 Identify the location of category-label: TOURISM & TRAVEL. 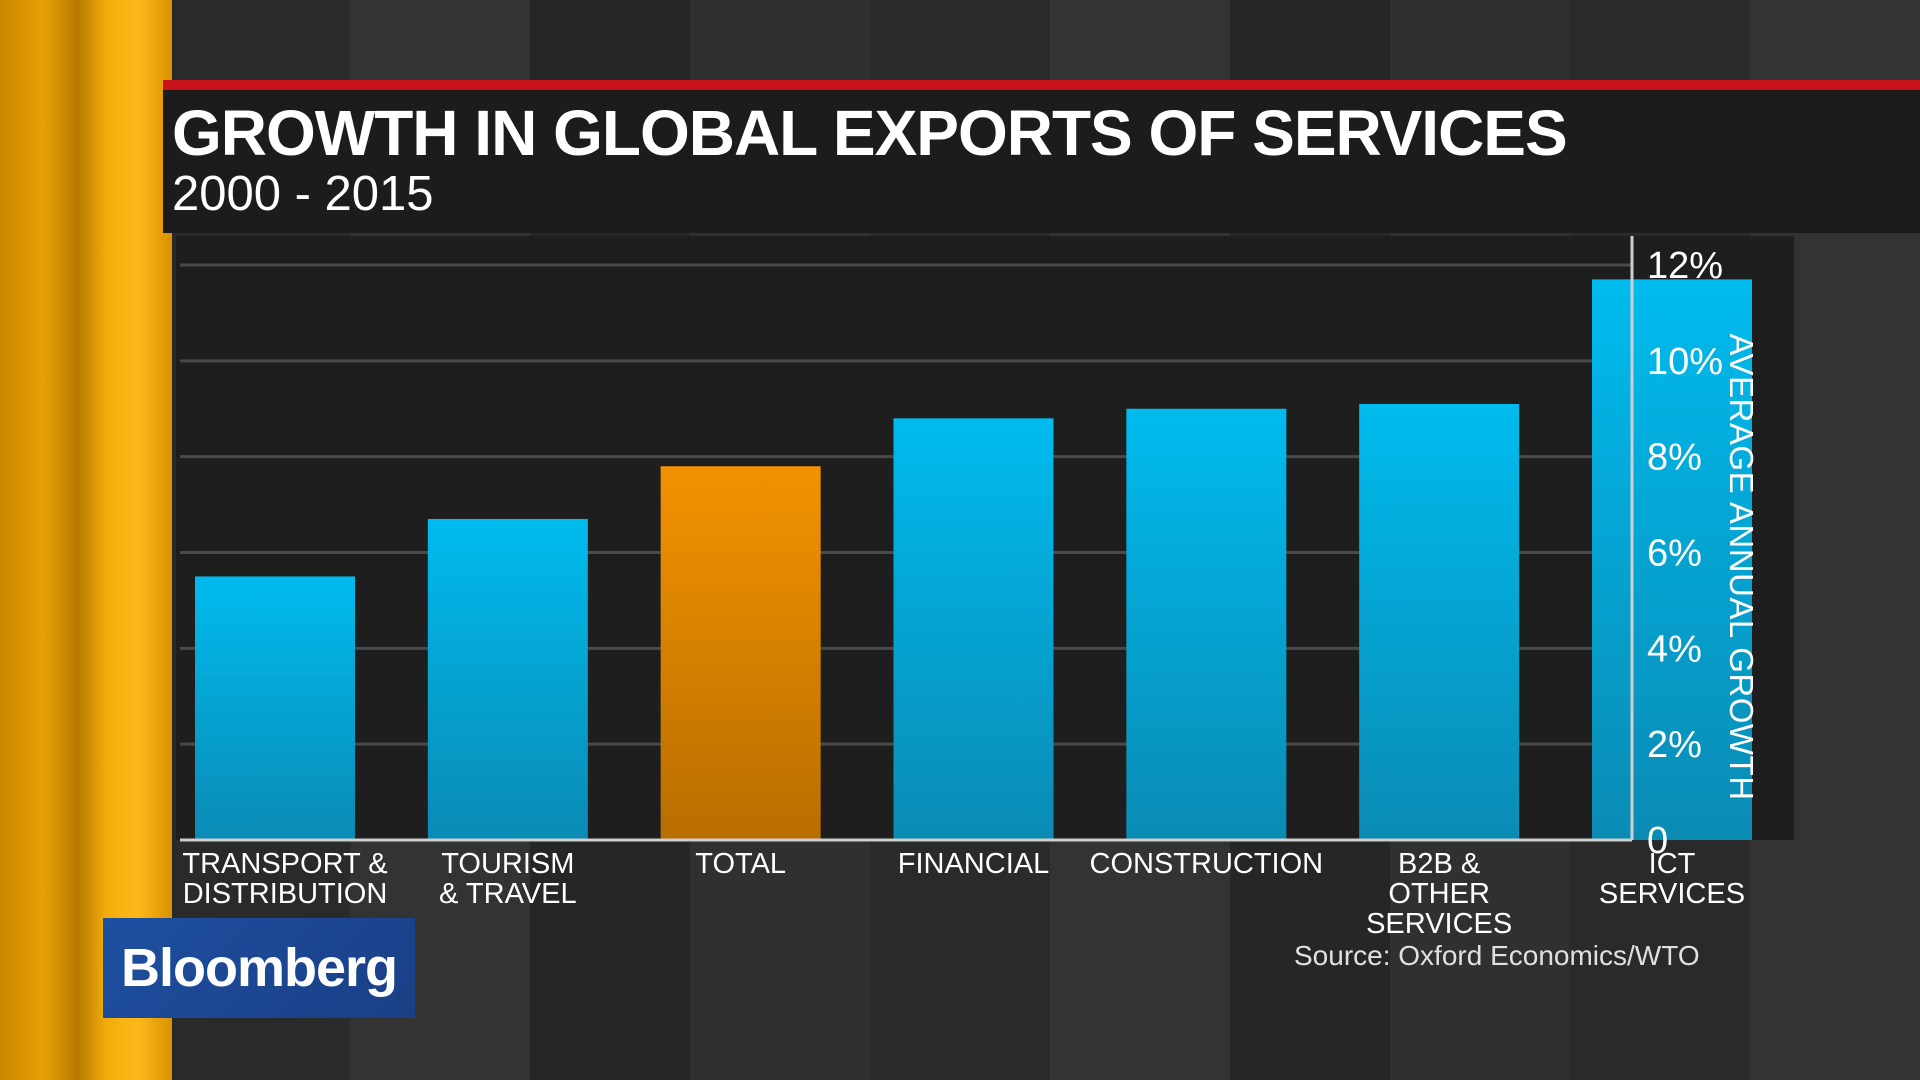
(508, 879).